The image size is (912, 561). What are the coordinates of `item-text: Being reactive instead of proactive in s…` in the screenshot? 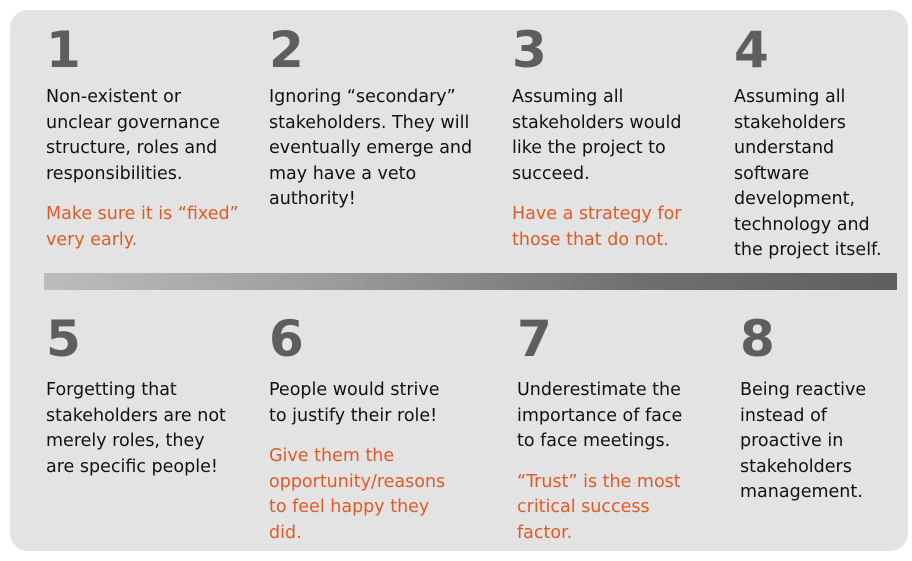 It's located at (803, 441).